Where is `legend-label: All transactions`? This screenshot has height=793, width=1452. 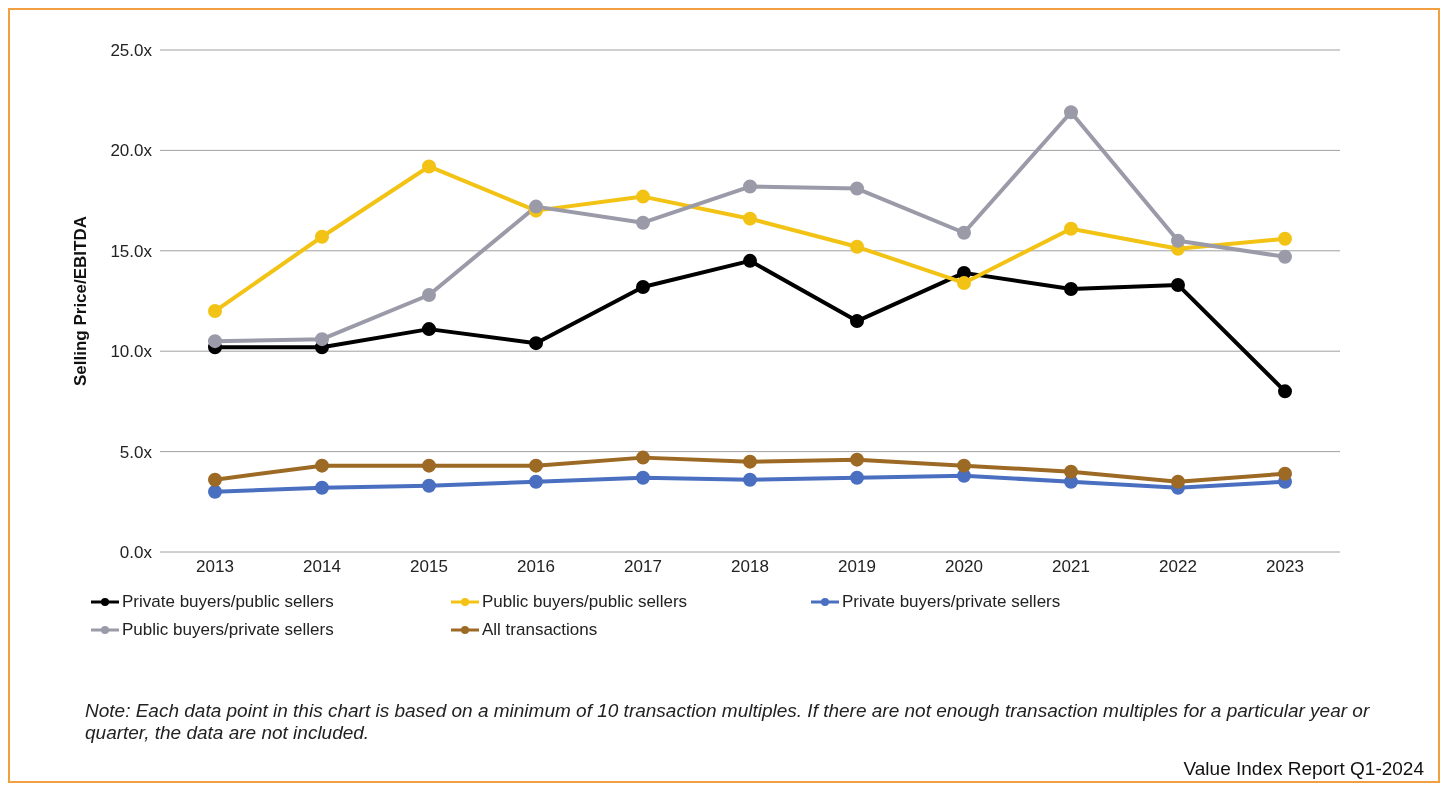 legend-label: All transactions is located at coordinates (540, 630).